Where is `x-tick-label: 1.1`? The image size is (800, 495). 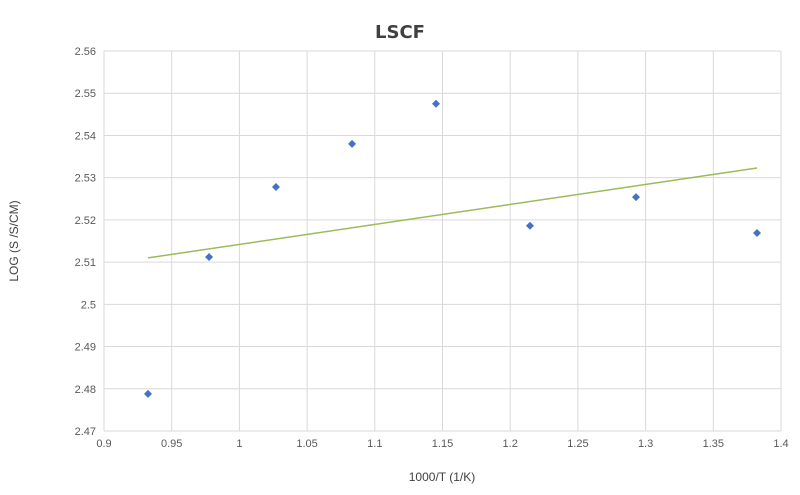
x-tick-label: 1.1 is located at coordinates (374, 444).